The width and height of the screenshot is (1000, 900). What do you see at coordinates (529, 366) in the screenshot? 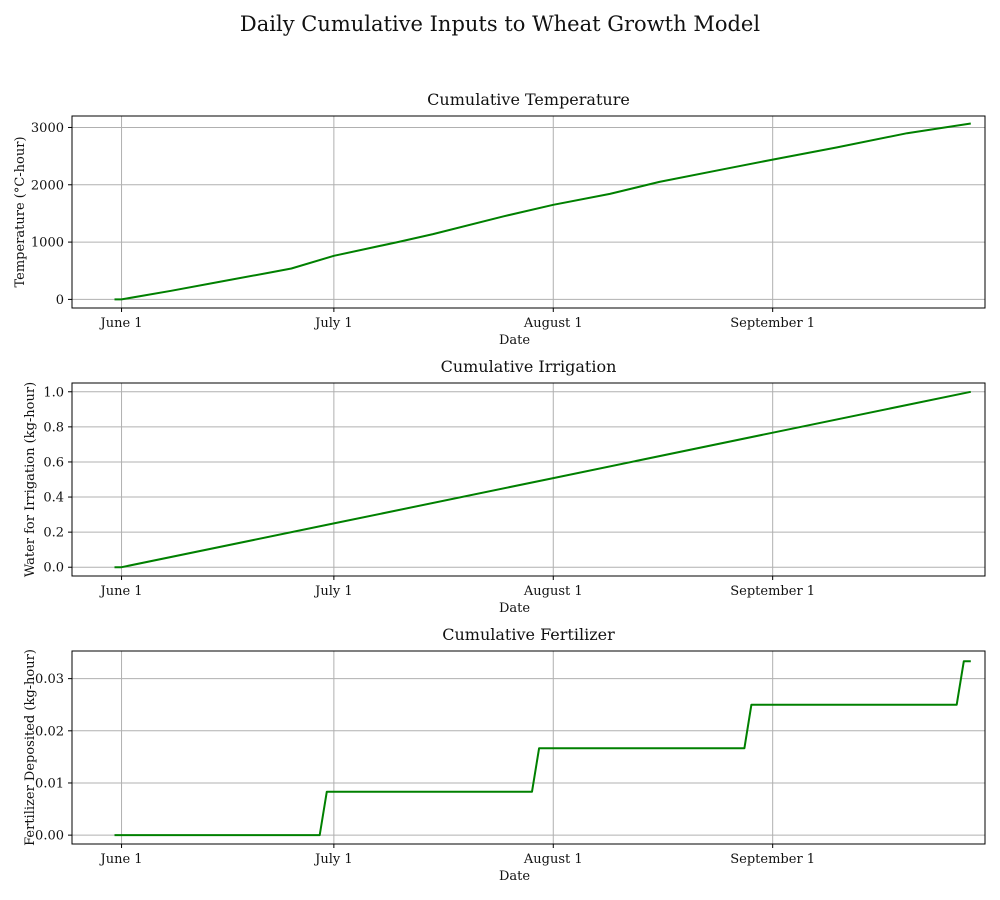
I see `chart-title: Cumulative Irrigation` at bounding box center [529, 366].